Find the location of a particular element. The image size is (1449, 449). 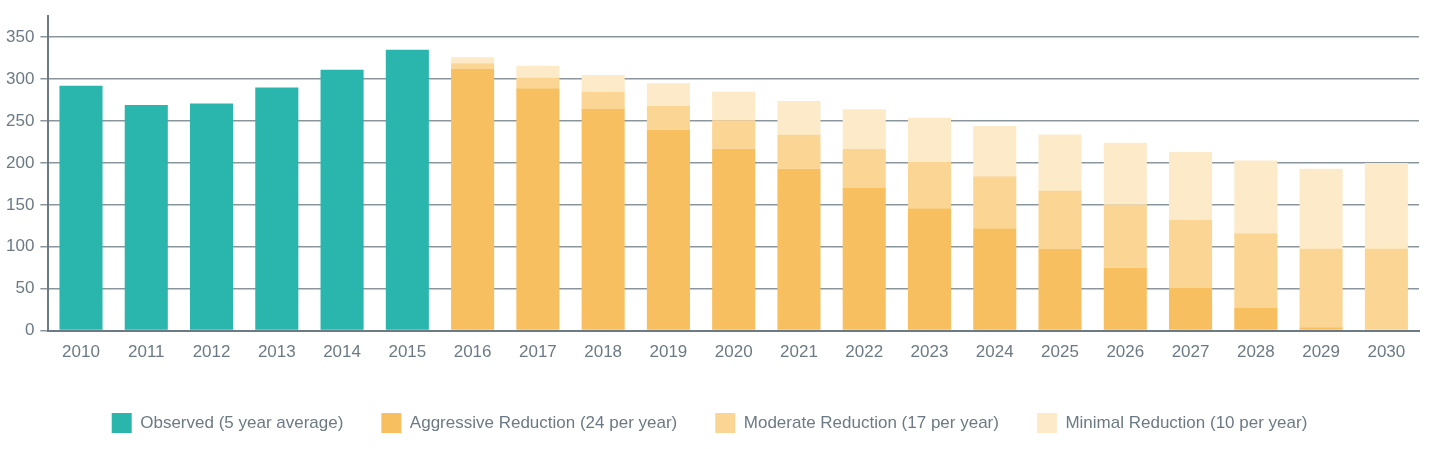

y-tick-label: 200 is located at coordinates (20, 162).